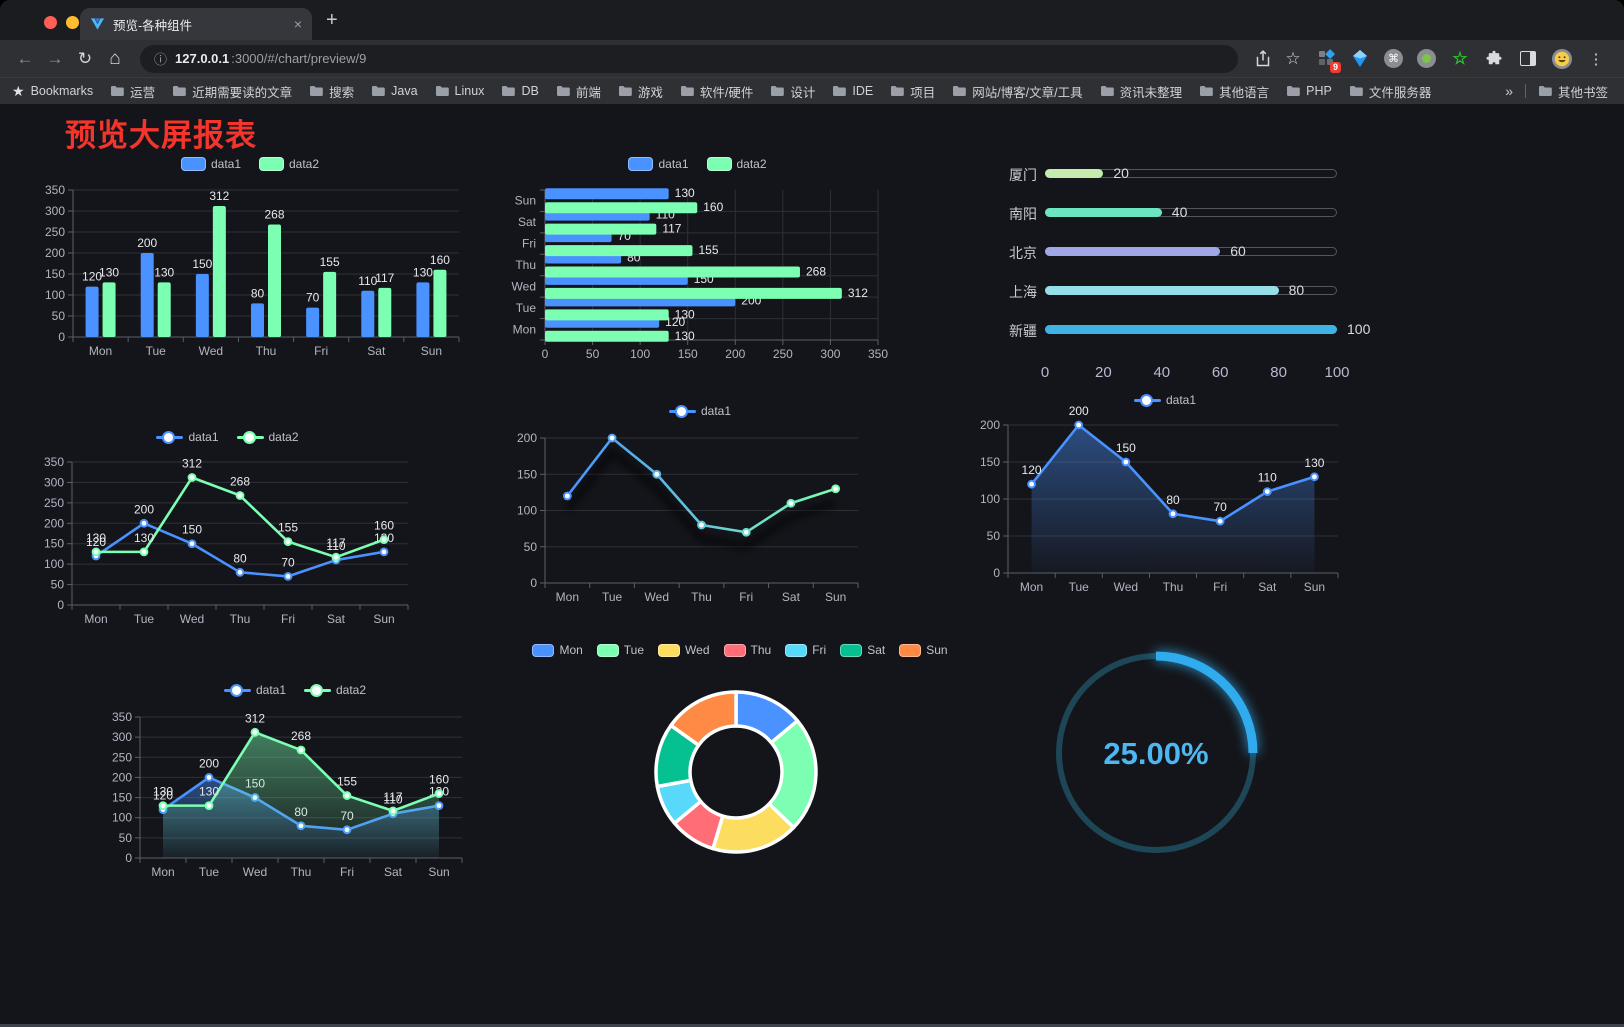 Image resolution: width=1624 pixels, height=1027 pixels. What do you see at coordinates (1360, 59) in the screenshot?
I see `extension-kite-icon` at bounding box center [1360, 59].